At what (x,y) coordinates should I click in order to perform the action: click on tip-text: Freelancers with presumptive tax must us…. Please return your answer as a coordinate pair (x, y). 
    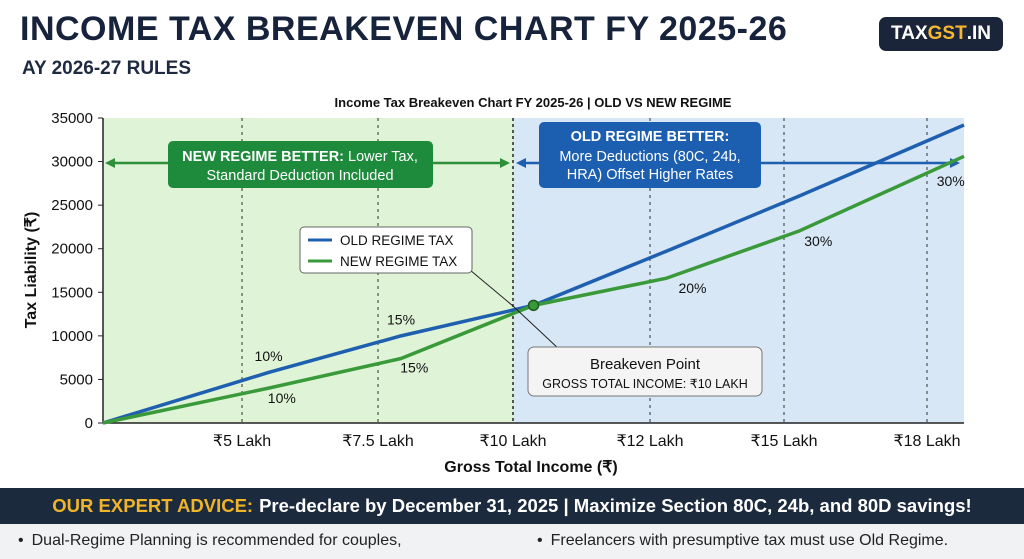
    Looking at the image, I should click on (749, 540).